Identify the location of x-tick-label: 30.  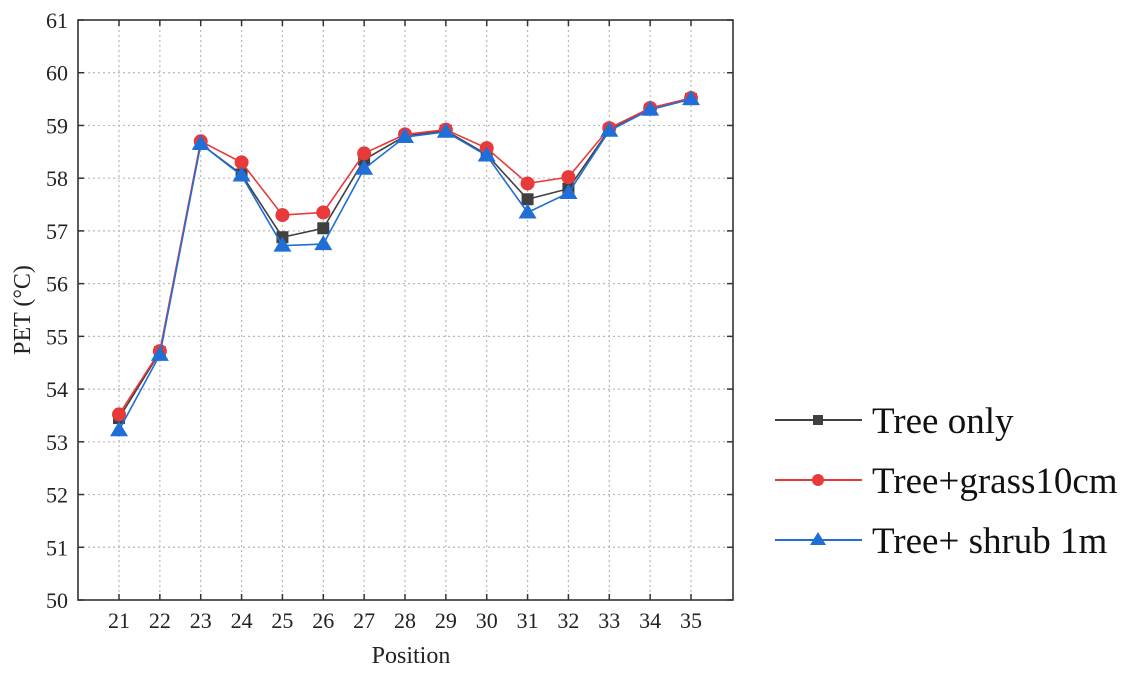
(487, 620).